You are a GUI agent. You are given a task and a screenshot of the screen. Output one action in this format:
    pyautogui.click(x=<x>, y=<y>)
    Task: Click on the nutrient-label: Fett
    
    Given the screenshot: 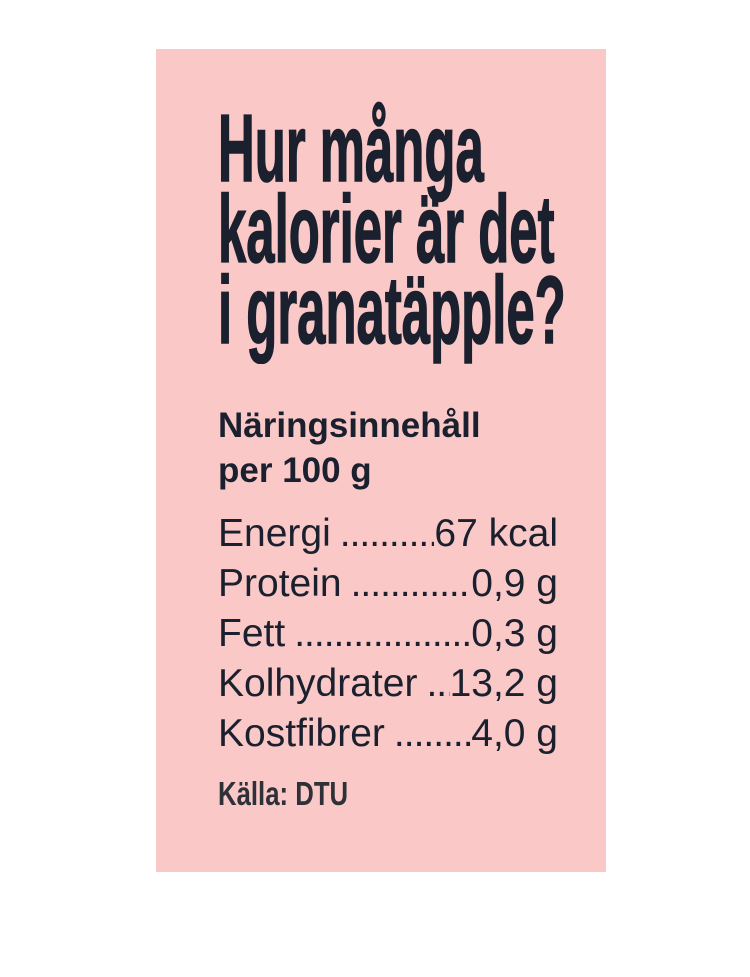 What is the action you would take?
    pyautogui.click(x=252, y=633)
    